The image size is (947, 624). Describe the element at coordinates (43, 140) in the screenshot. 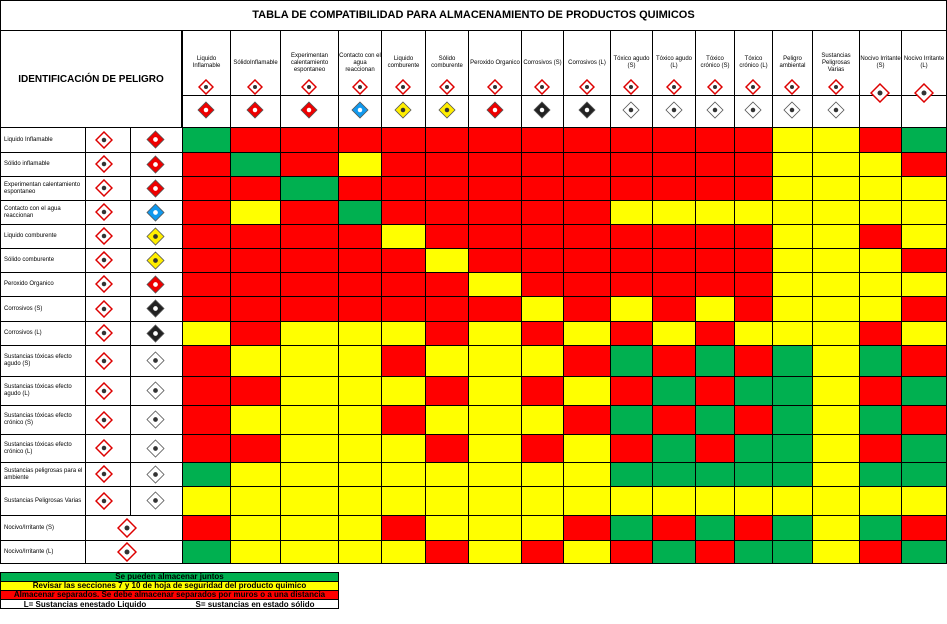

I see `row-label: Liquido Inflamable` at that location.